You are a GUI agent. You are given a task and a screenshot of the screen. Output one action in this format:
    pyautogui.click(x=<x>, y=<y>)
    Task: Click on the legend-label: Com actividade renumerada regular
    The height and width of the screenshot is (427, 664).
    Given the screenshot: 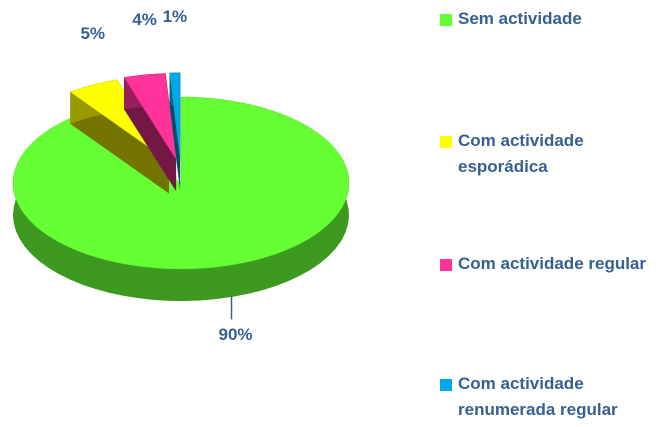 What is the action you would take?
    pyautogui.click(x=538, y=396)
    